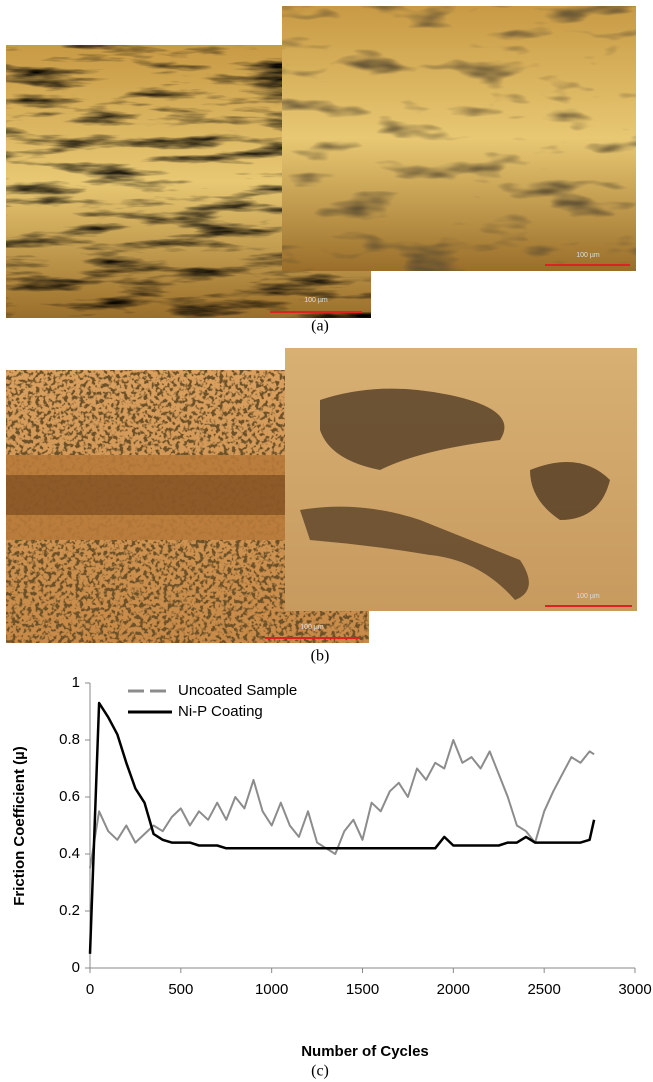  I want to click on x-axis-label: Number of Cycles, so click(365, 1051).